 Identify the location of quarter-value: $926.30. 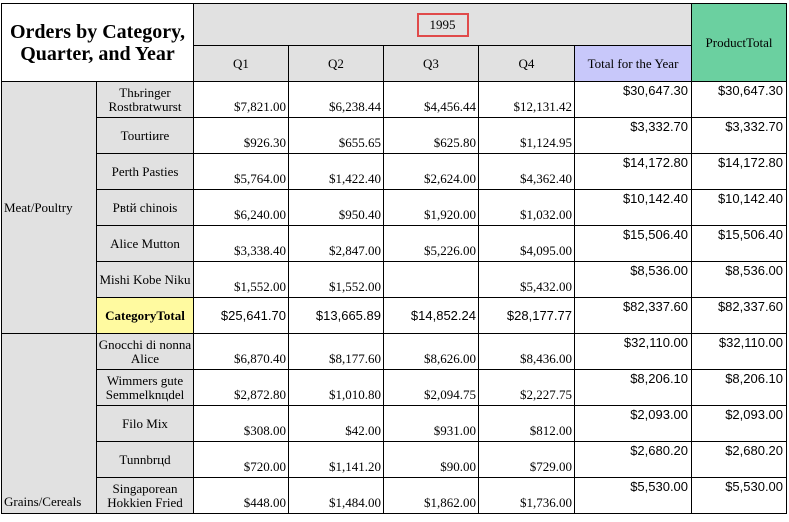
(241, 135).